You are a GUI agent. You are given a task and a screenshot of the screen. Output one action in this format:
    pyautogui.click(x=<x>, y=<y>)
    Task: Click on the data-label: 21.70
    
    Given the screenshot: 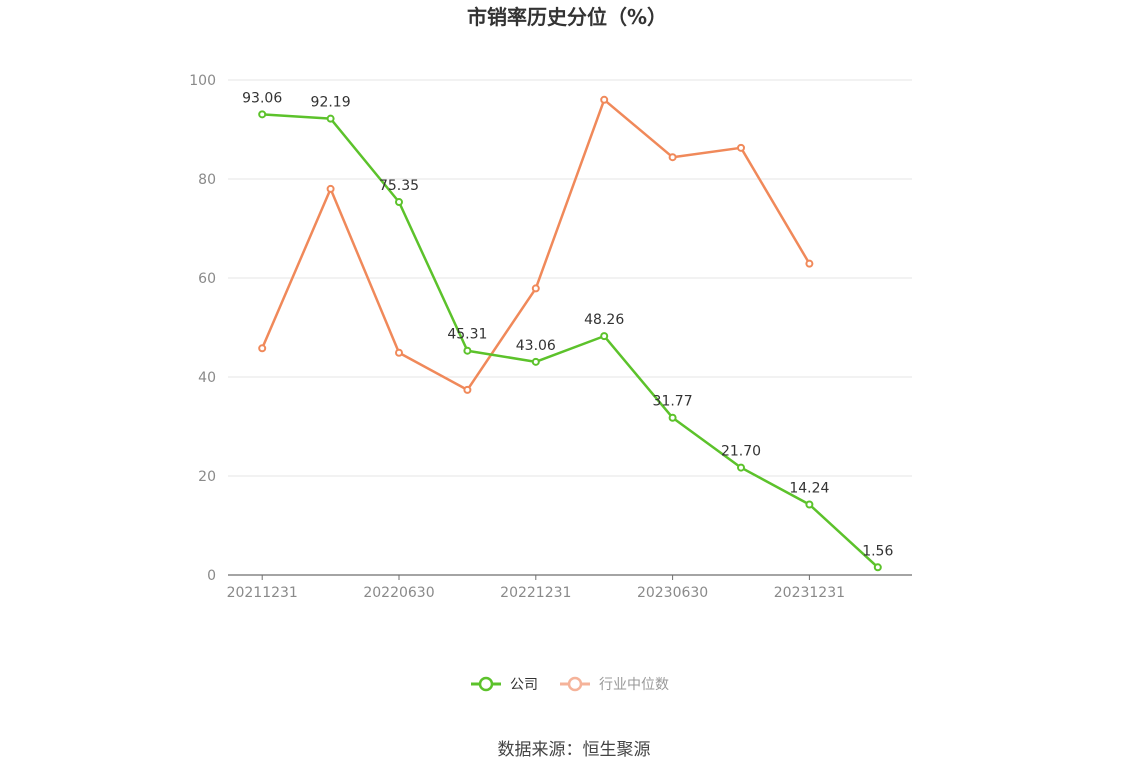 What is the action you would take?
    pyautogui.click(x=741, y=452)
    